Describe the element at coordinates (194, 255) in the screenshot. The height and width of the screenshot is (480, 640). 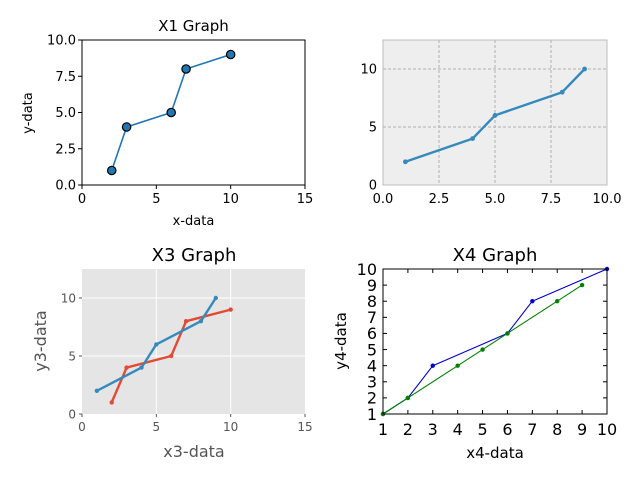
I see `panel-x3-title: X3 Graph` at that location.